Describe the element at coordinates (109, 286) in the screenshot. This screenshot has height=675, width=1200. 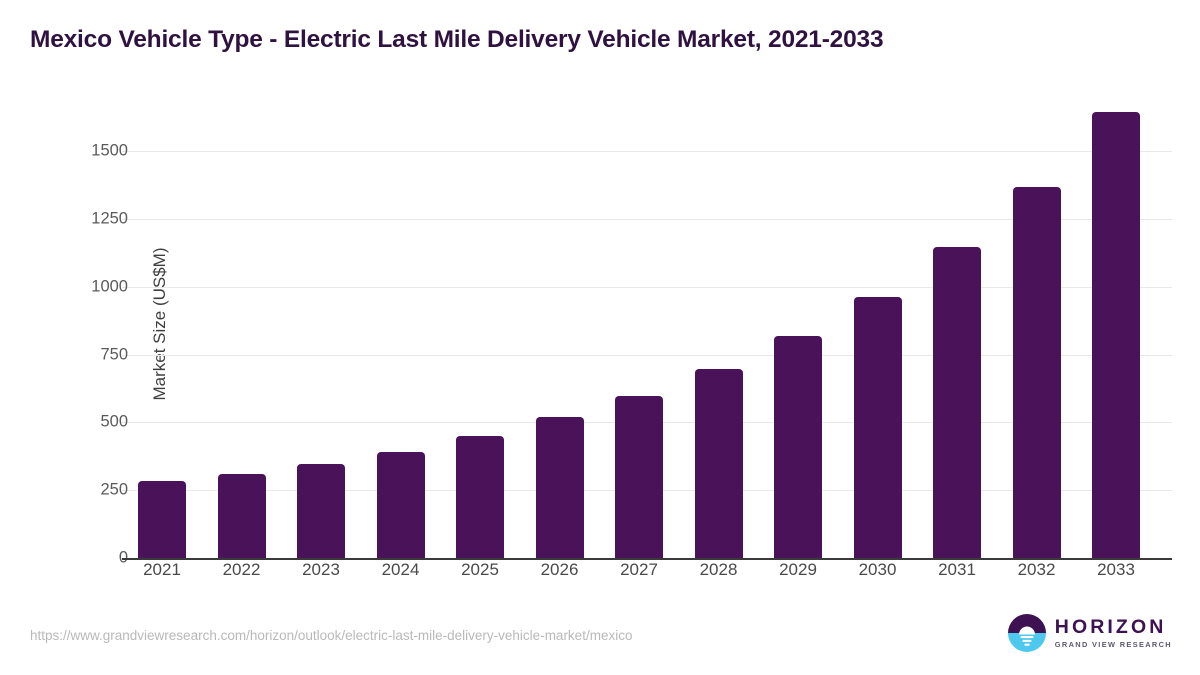
I see `y-axis-tick-label: 1000` at that location.